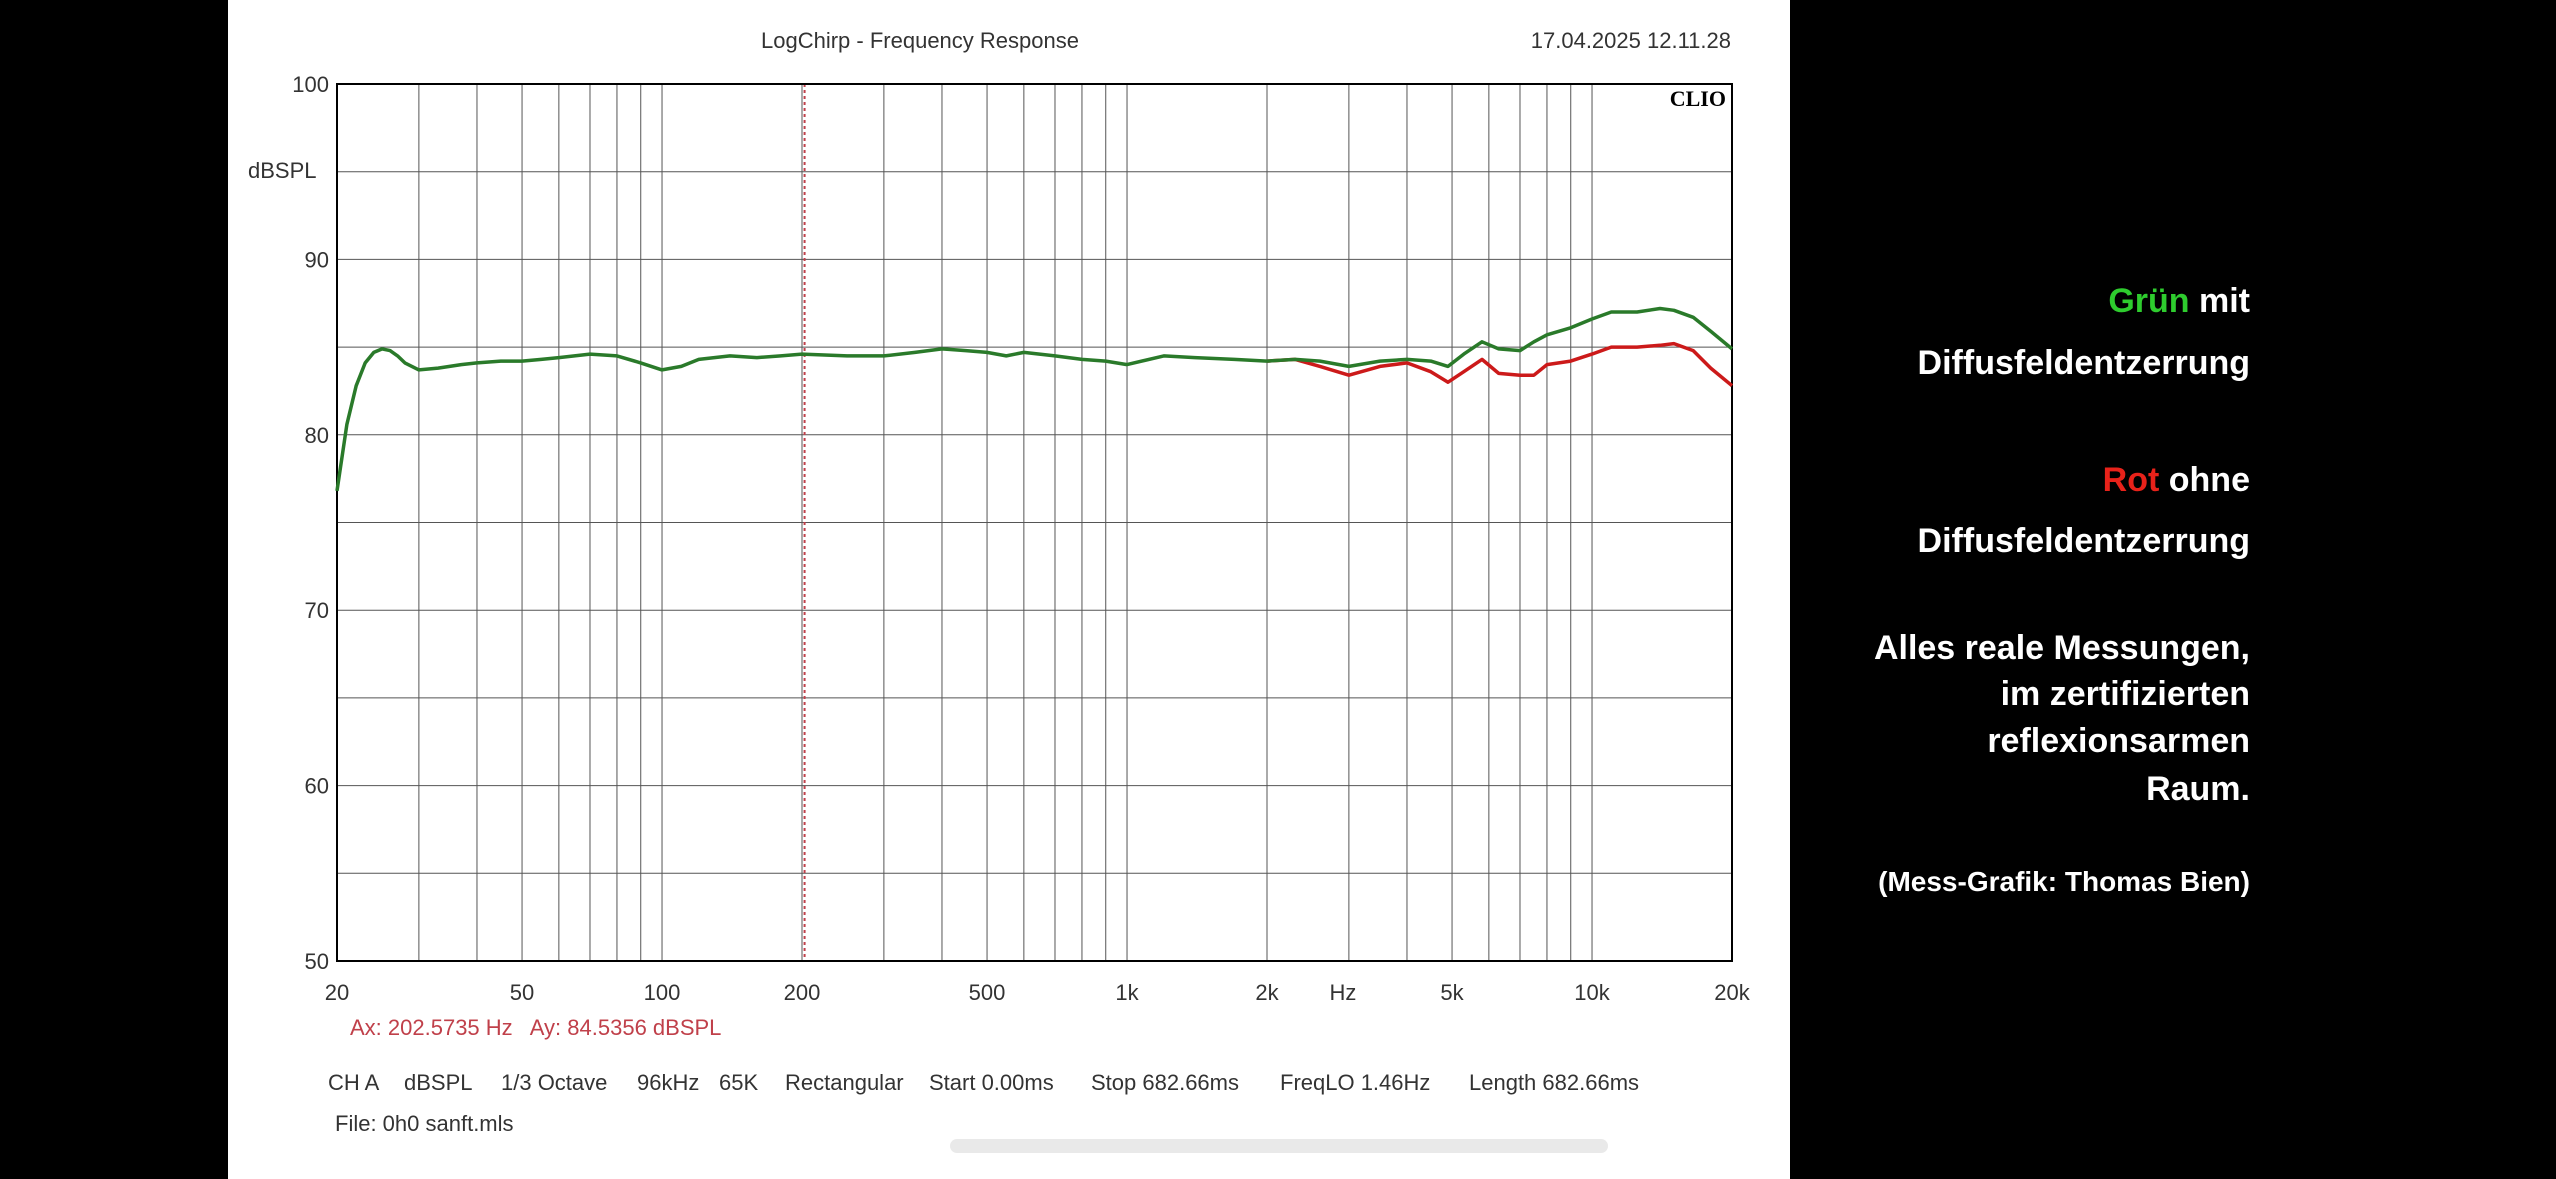  What do you see at coordinates (1732, 992) in the screenshot?
I see `x-tick-label: 20k` at bounding box center [1732, 992].